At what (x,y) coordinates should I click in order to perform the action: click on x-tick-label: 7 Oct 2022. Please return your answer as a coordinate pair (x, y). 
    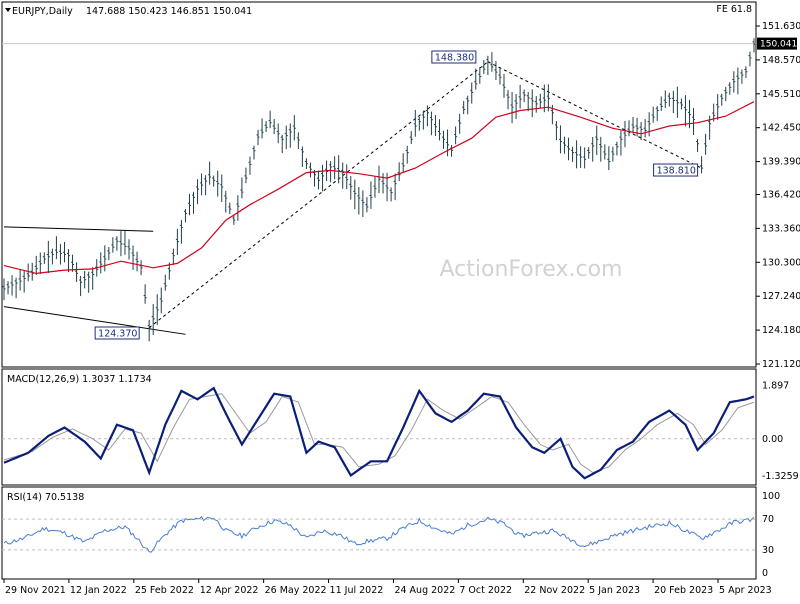
    Looking at the image, I should click on (485, 590).